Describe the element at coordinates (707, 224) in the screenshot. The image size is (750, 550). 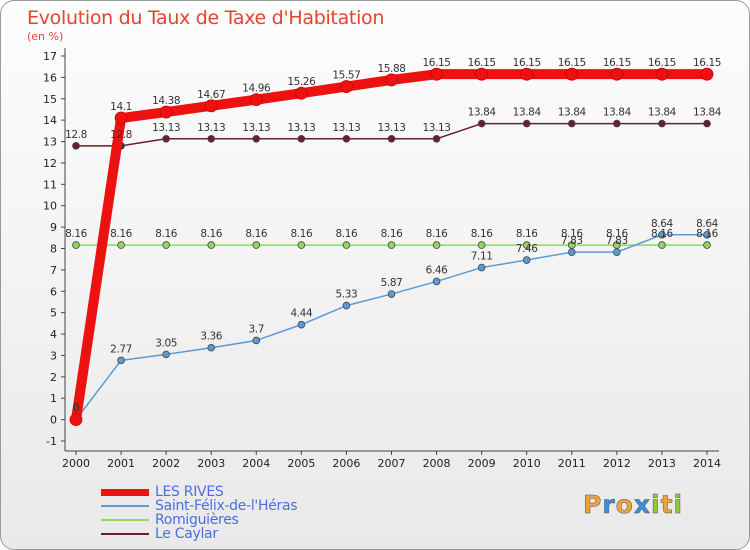
I see `data-label: 8.64` at that location.